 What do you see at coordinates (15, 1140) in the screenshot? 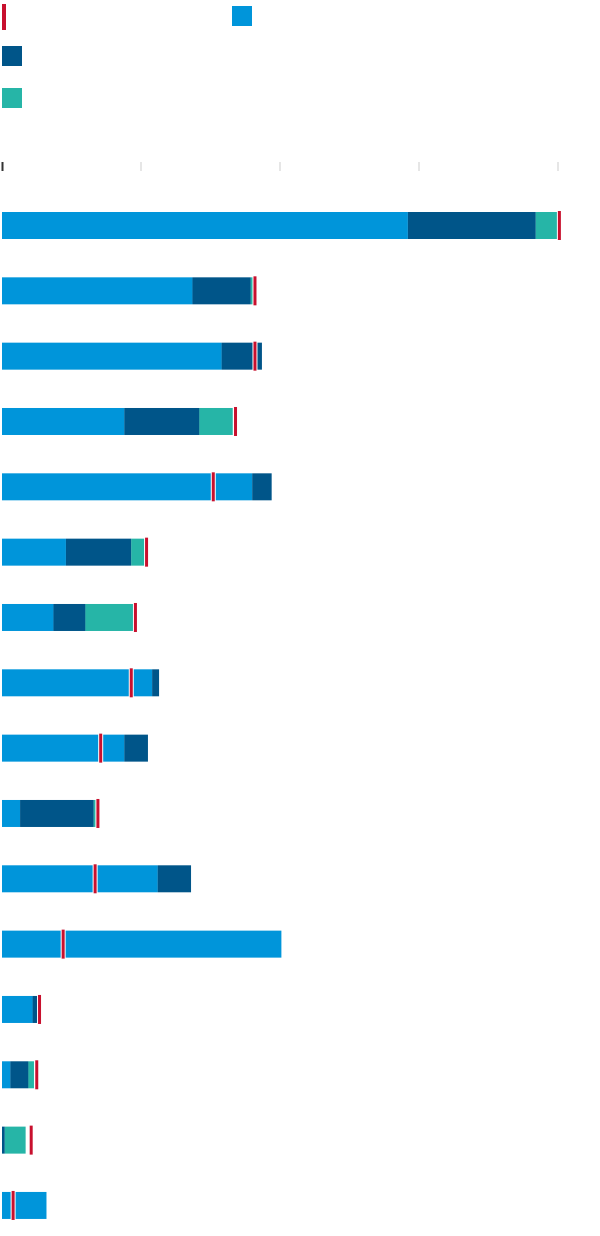
I see `bar-row15-series3` at bounding box center [15, 1140].